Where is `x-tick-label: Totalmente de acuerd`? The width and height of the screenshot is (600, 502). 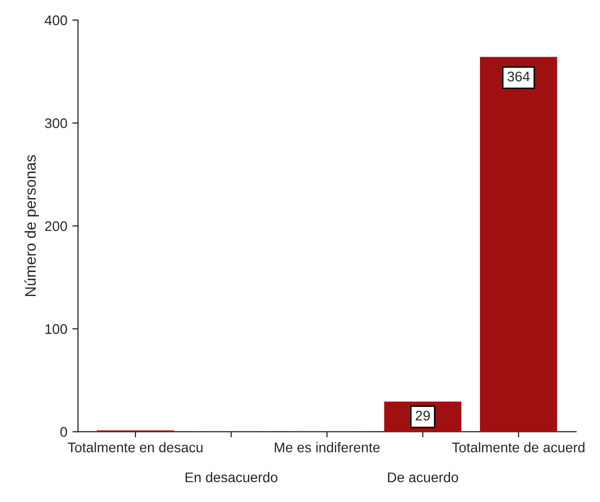
x-tick-label: Totalmente de acuerd is located at coordinates (518, 447).